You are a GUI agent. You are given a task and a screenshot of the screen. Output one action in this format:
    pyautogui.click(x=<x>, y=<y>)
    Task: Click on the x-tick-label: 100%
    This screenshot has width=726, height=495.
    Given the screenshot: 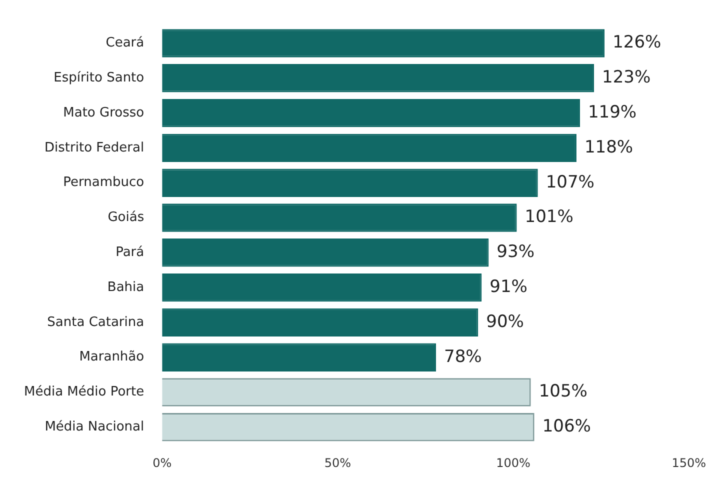 What is the action you would take?
    pyautogui.click(x=513, y=463)
    